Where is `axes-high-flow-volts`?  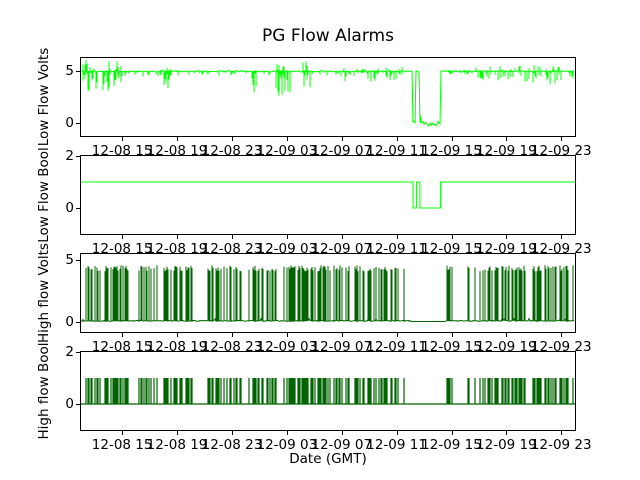
axes-high-flow-volts is located at coordinates (328, 293).